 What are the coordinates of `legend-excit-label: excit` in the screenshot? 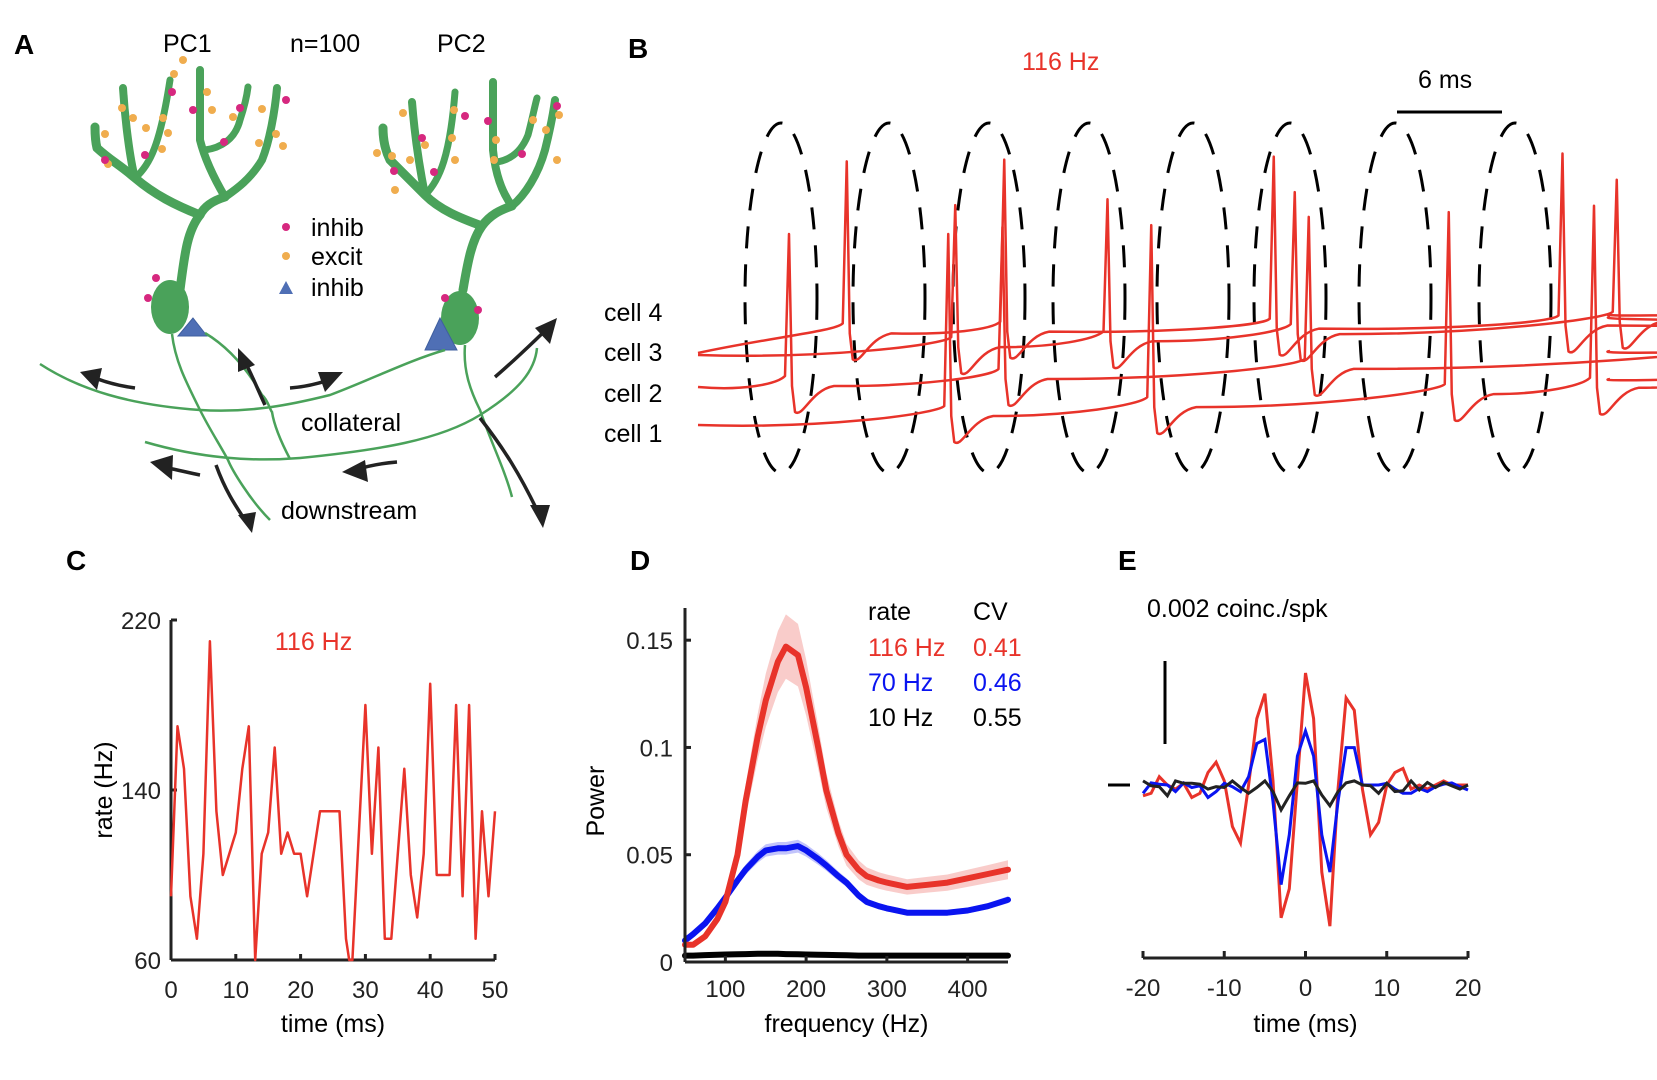 It's located at (336, 257).